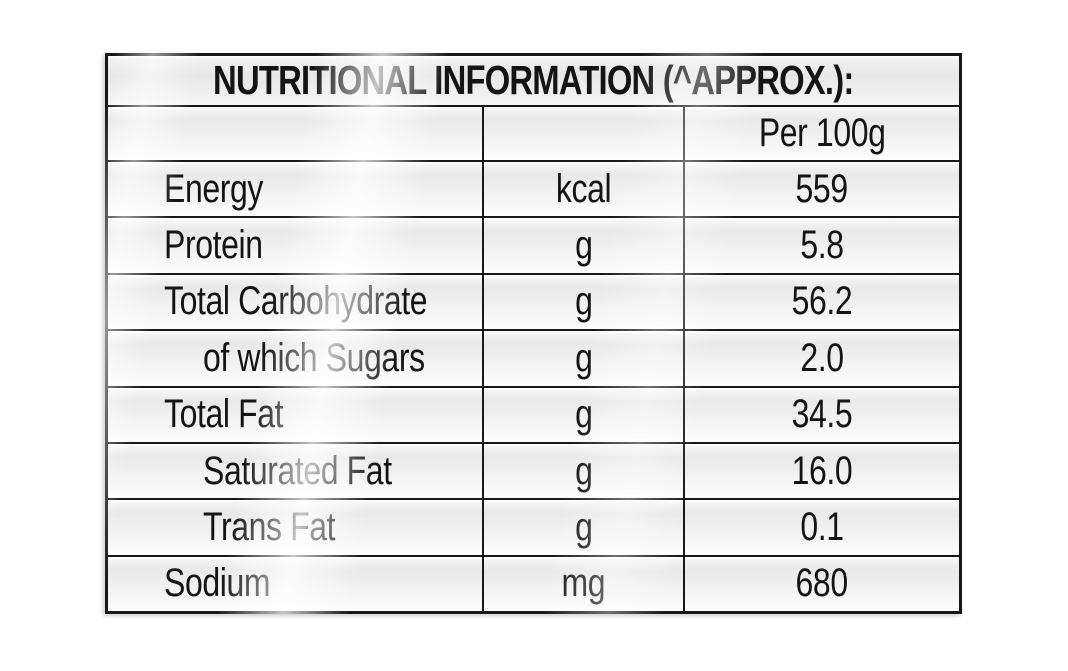 This screenshot has height=671, width=1068. I want to click on unit-of-which-sugars: g, so click(583, 358).